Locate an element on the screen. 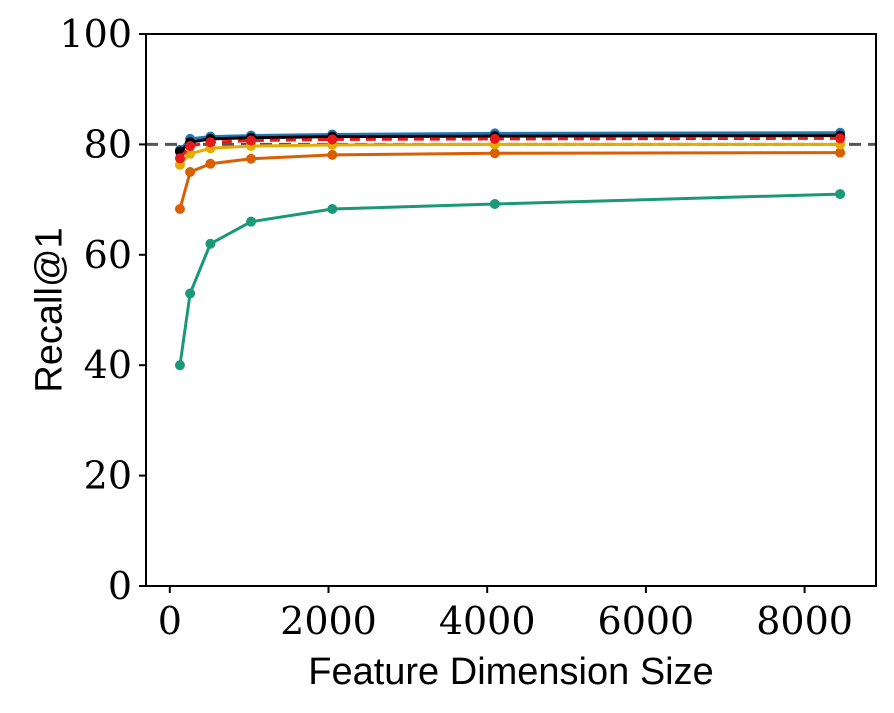 The height and width of the screenshot is (713, 894). x-axis-title: Feature Dimension Size is located at coordinates (511, 672).